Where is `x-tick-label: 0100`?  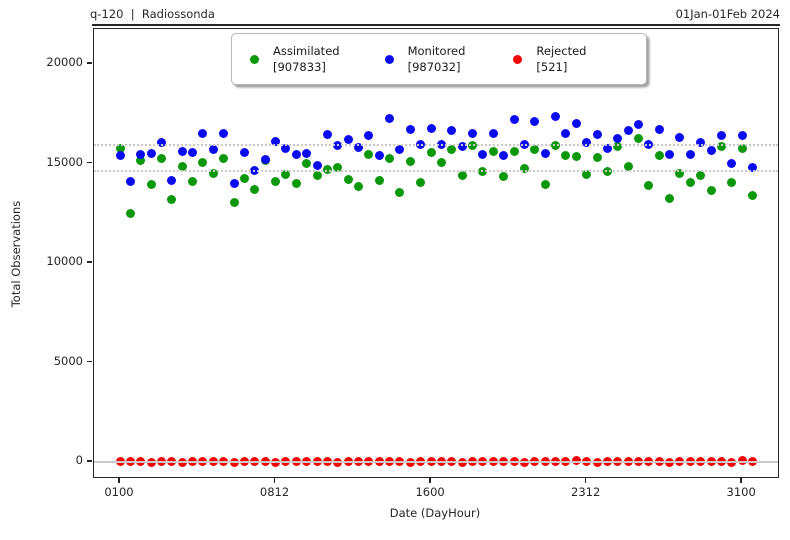 x-tick-label: 0100 is located at coordinates (119, 492).